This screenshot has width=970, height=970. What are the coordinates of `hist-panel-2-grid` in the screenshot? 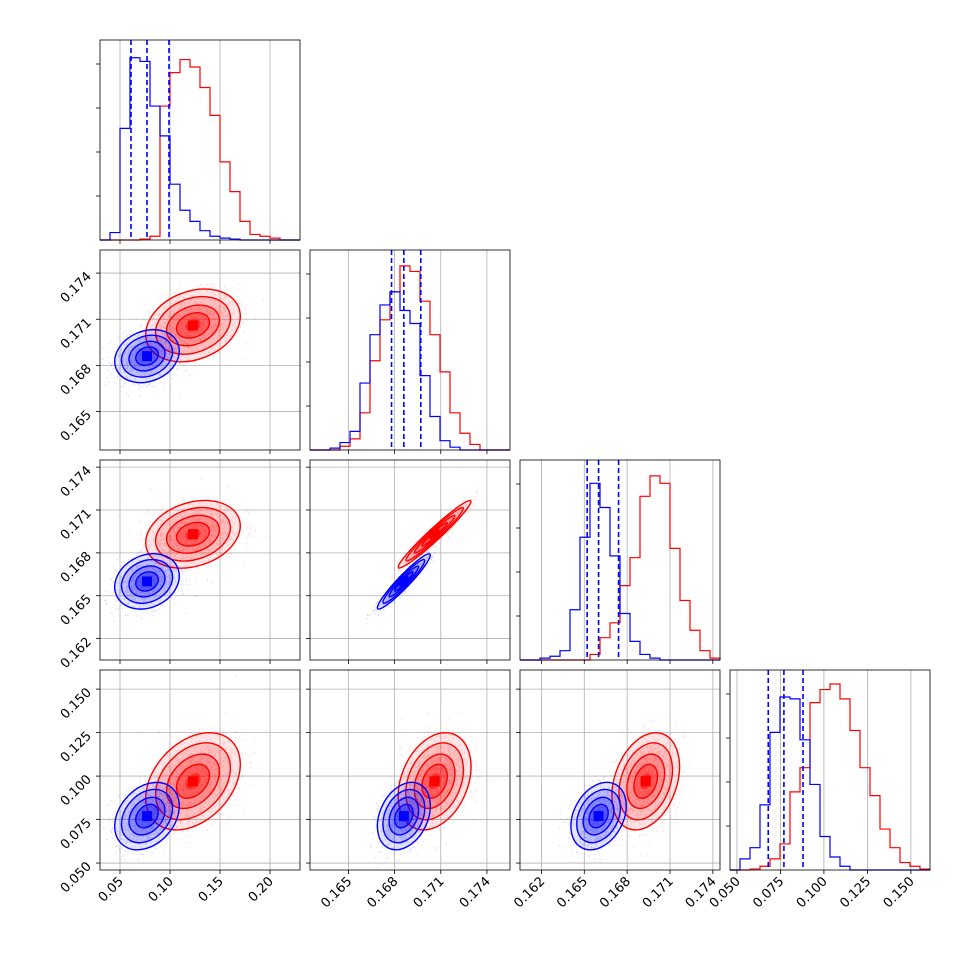 It's located at (627, 560).